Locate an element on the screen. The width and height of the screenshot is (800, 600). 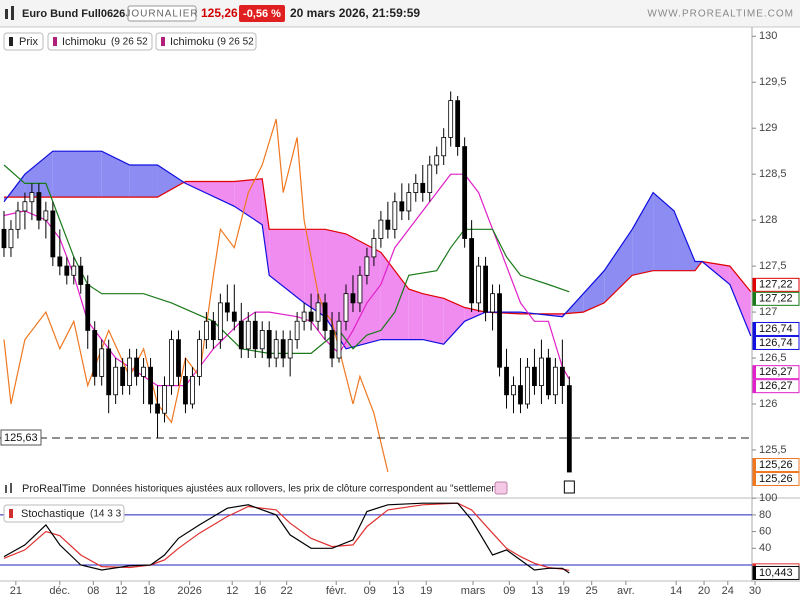
legend-label: Ichimoku is located at coordinates (84, 42).